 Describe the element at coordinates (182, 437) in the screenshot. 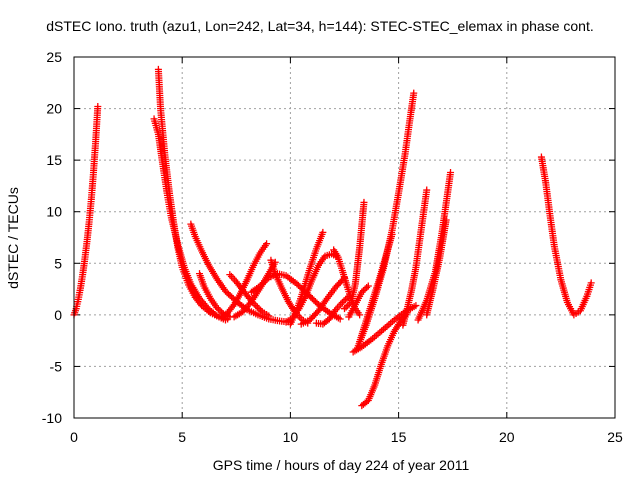

I see `x-tick-label: 5` at that location.